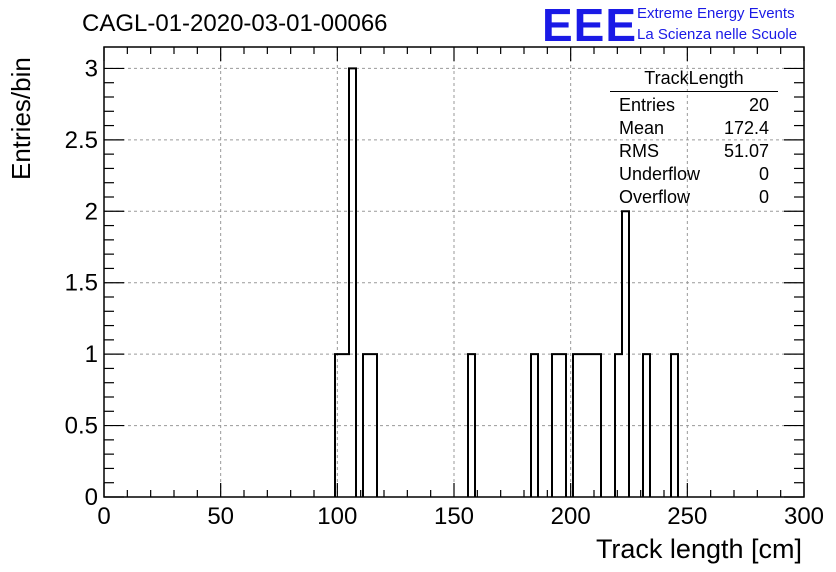 The height and width of the screenshot is (572, 836). Describe the element at coordinates (337, 516) in the screenshot. I see `x-tick-label: 100` at that location.